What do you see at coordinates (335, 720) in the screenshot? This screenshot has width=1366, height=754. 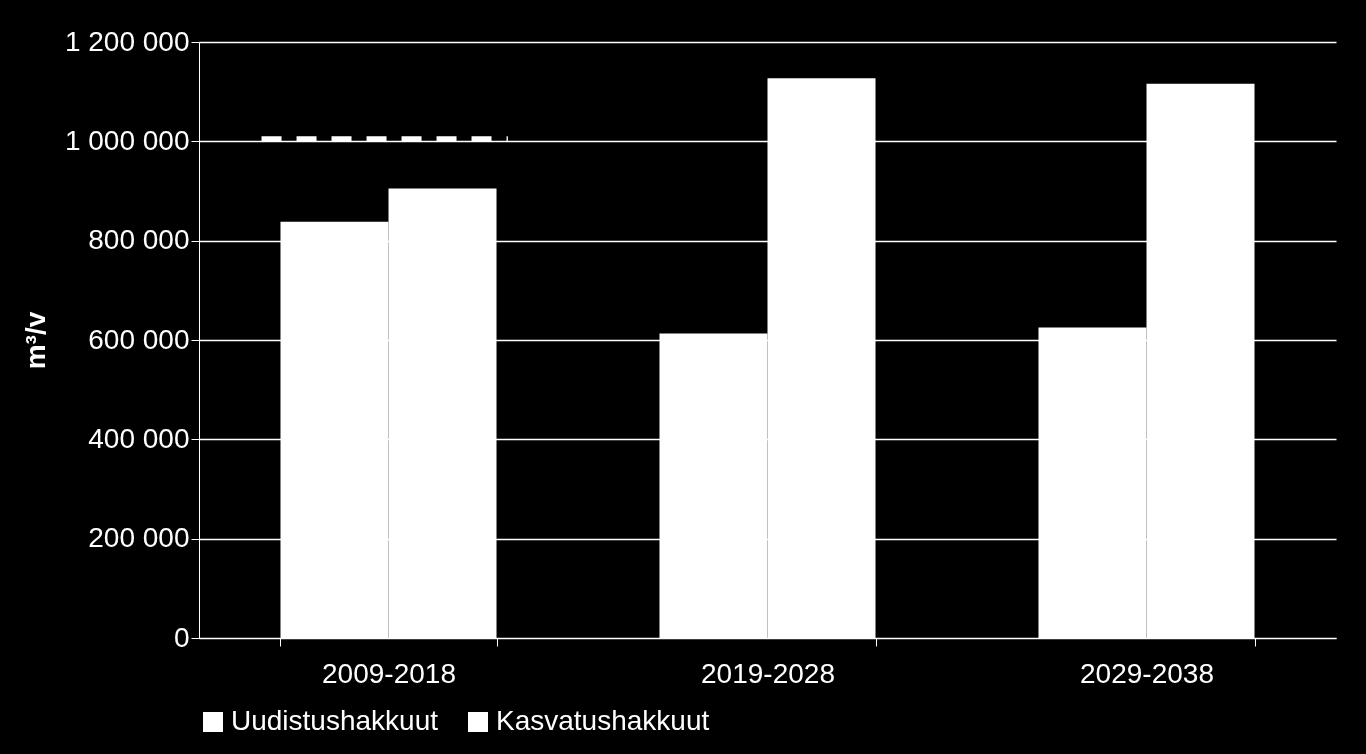 I see `legend-label: Uudistushakkuut` at bounding box center [335, 720].